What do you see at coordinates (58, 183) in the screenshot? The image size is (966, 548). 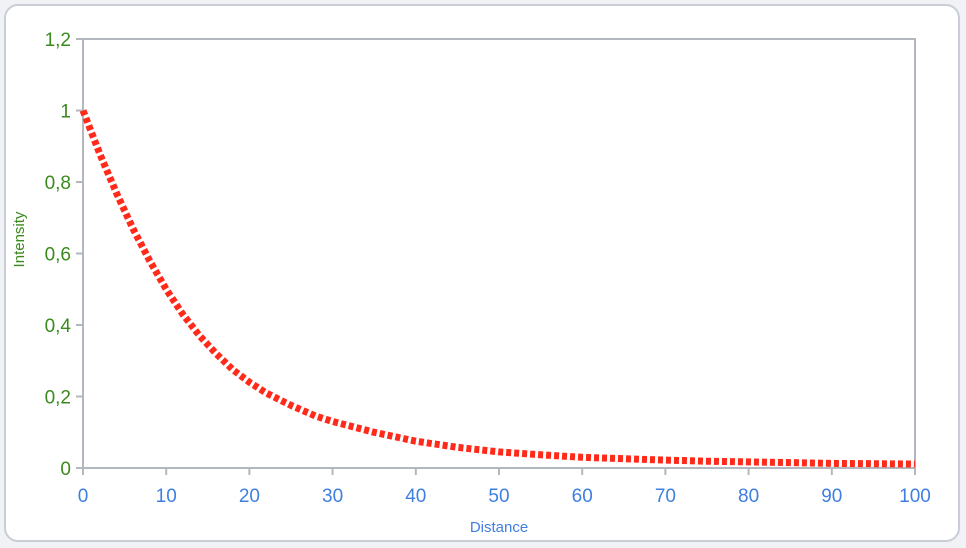 I see `y-tick-label: 0,8` at bounding box center [58, 183].